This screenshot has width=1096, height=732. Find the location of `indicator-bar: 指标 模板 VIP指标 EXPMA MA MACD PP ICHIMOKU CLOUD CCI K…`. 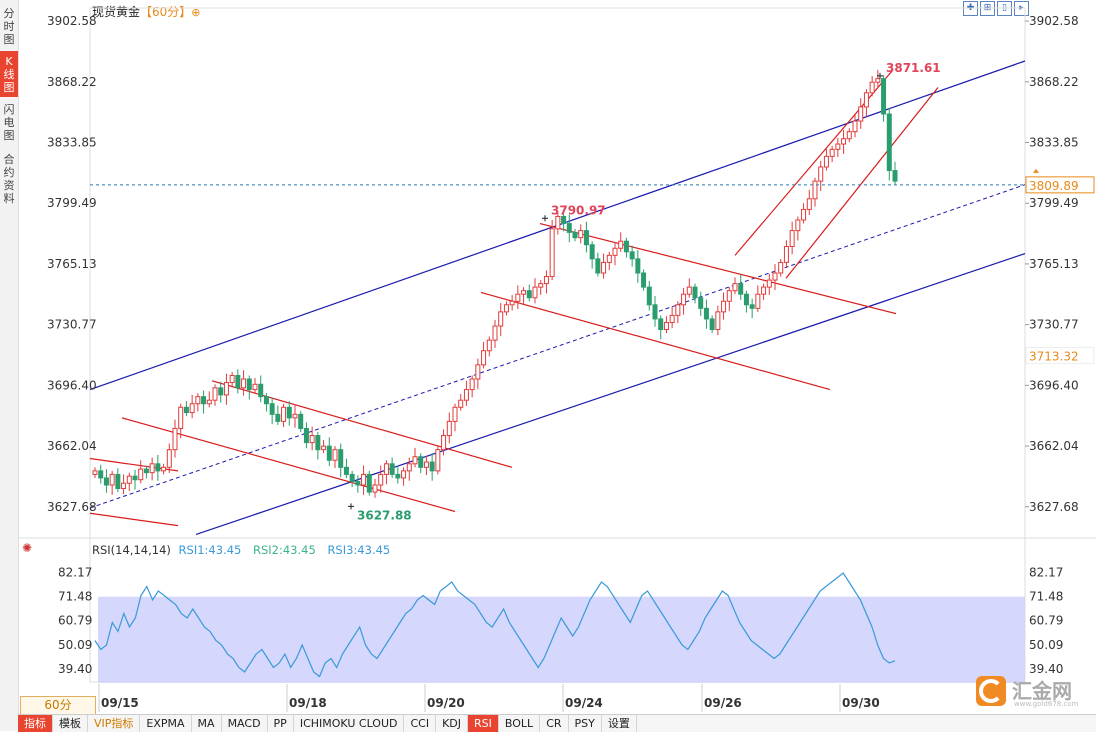

indicator-bar: 指标 模板 VIP指标 EXPMA MA MACD PP ICHIMOKU CLOUD CCI K… is located at coordinates (557, 723).